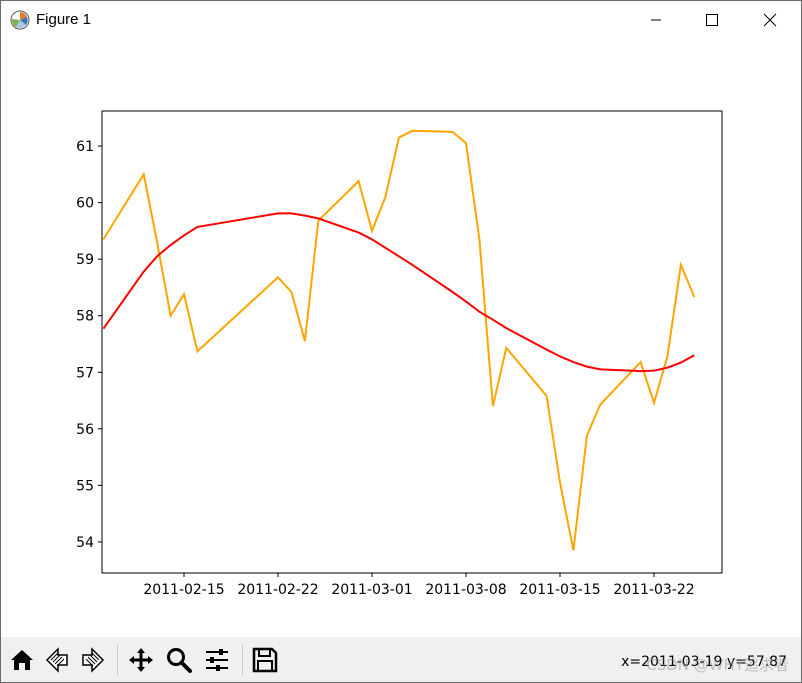 This screenshot has height=683, width=802. Describe the element at coordinates (85, 486) in the screenshot. I see `y-tick-label: 55` at that location.